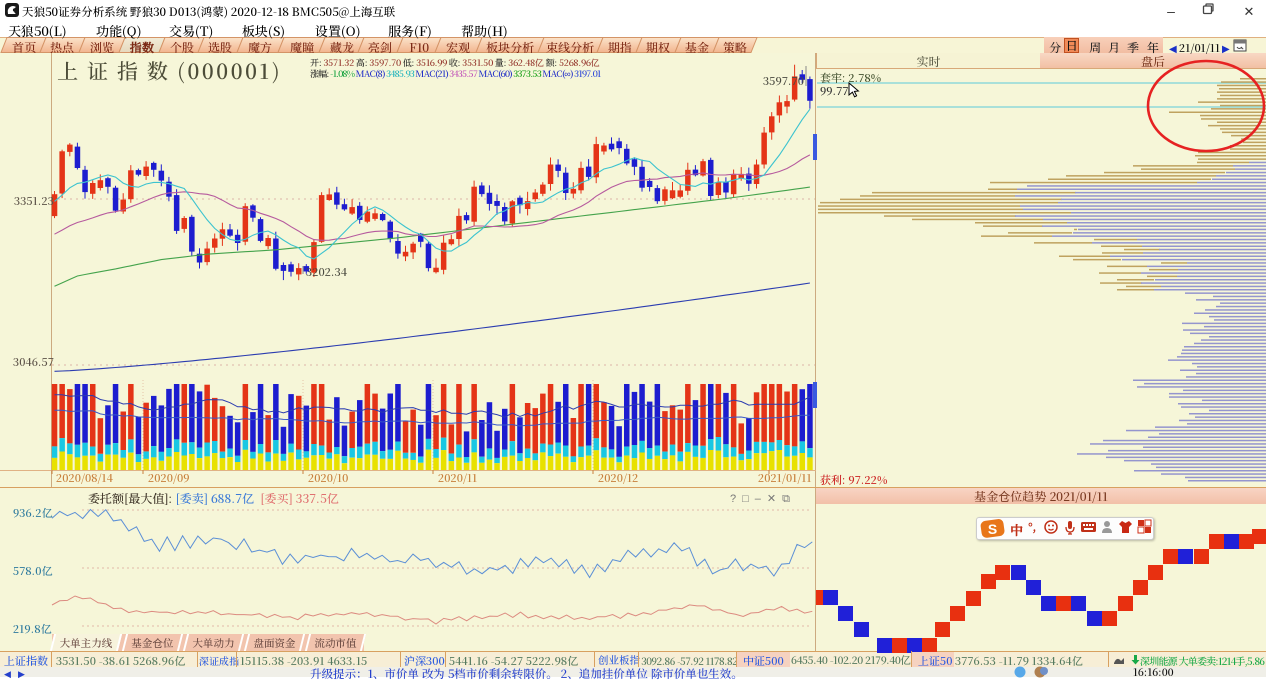  What do you see at coordinates (992, 529) in the screenshot?
I see `svg-text: S` at bounding box center [992, 529].